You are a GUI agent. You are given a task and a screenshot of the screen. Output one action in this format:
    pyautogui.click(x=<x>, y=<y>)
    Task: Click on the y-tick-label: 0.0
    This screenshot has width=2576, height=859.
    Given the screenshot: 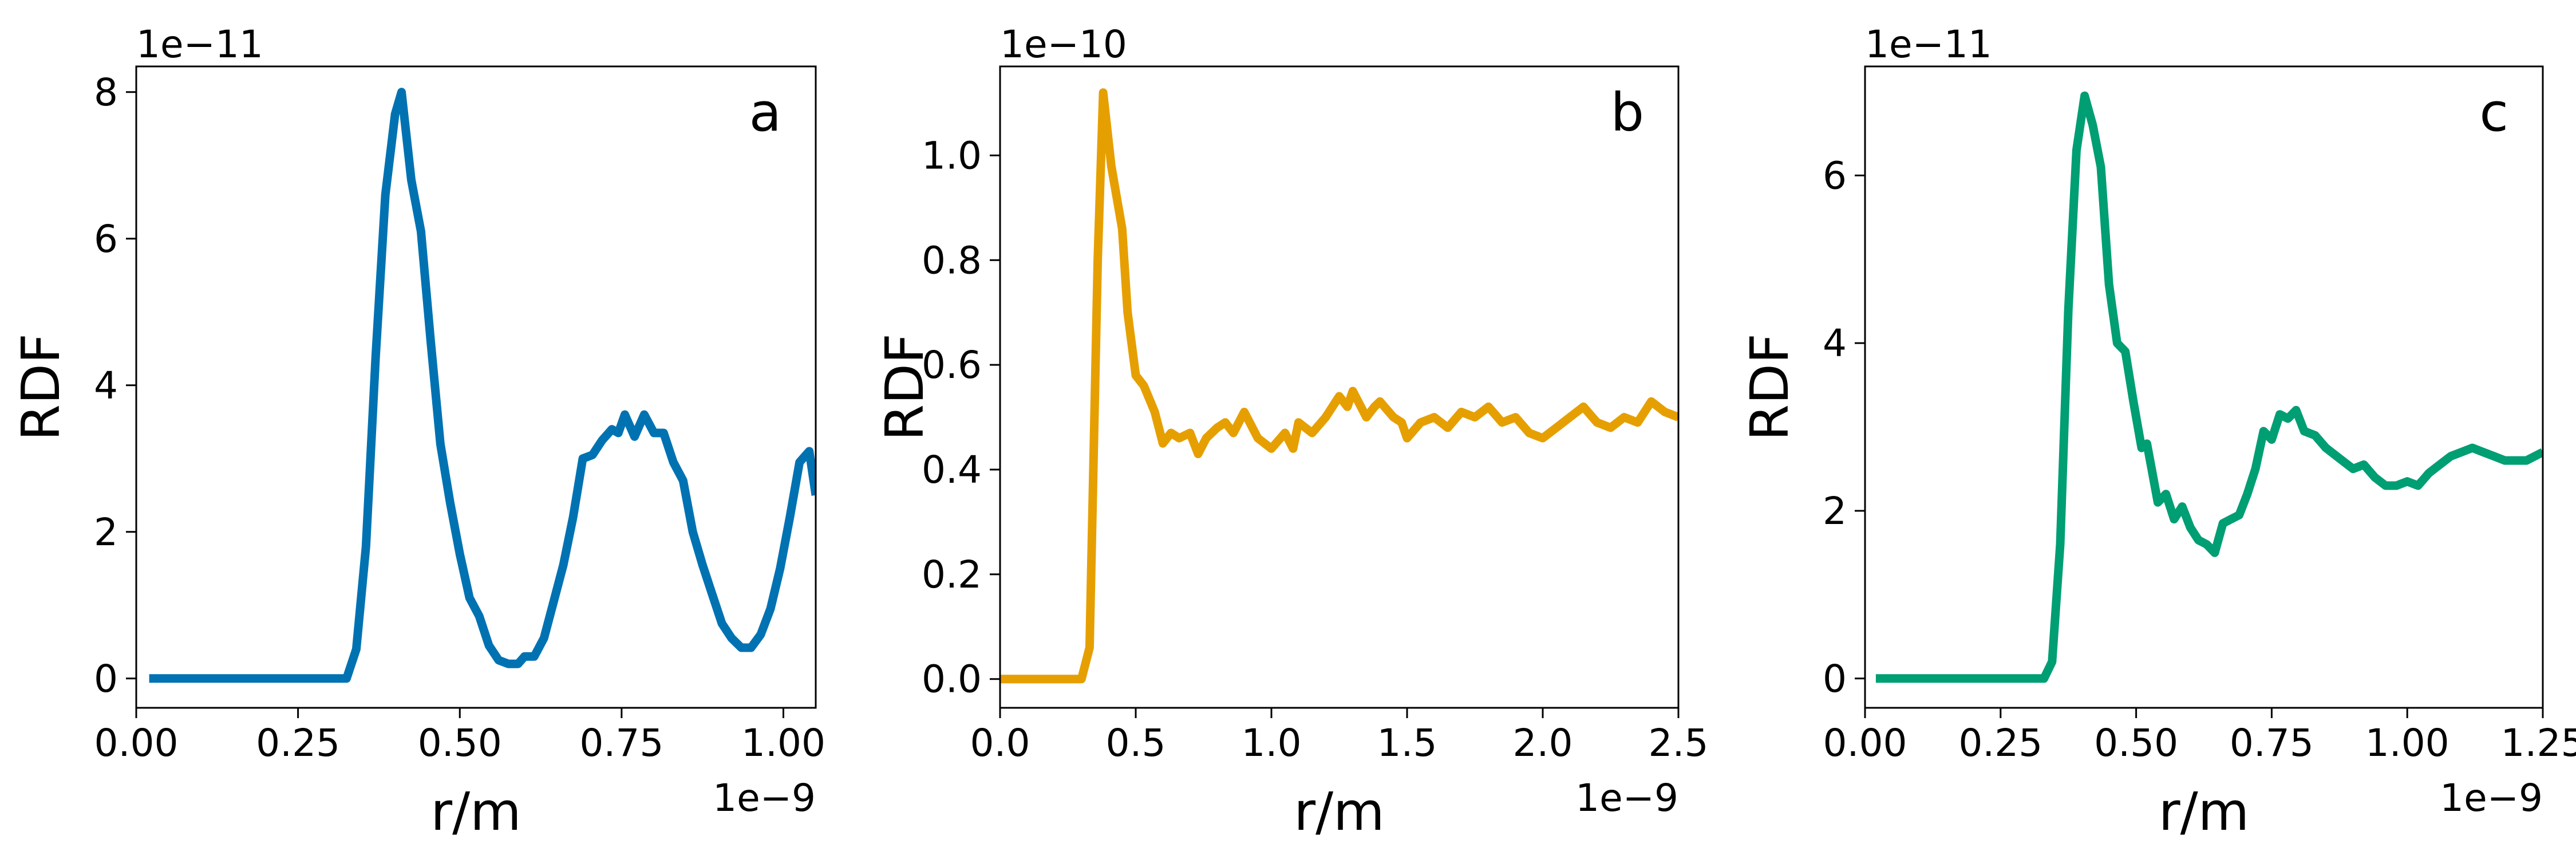 What is the action you would take?
    pyautogui.click(x=952, y=679)
    